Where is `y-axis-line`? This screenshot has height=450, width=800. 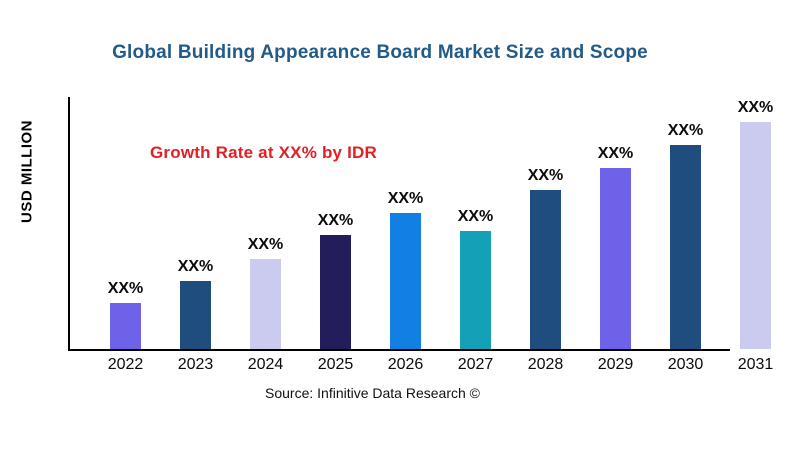
y-axis-line is located at coordinates (69, 223).